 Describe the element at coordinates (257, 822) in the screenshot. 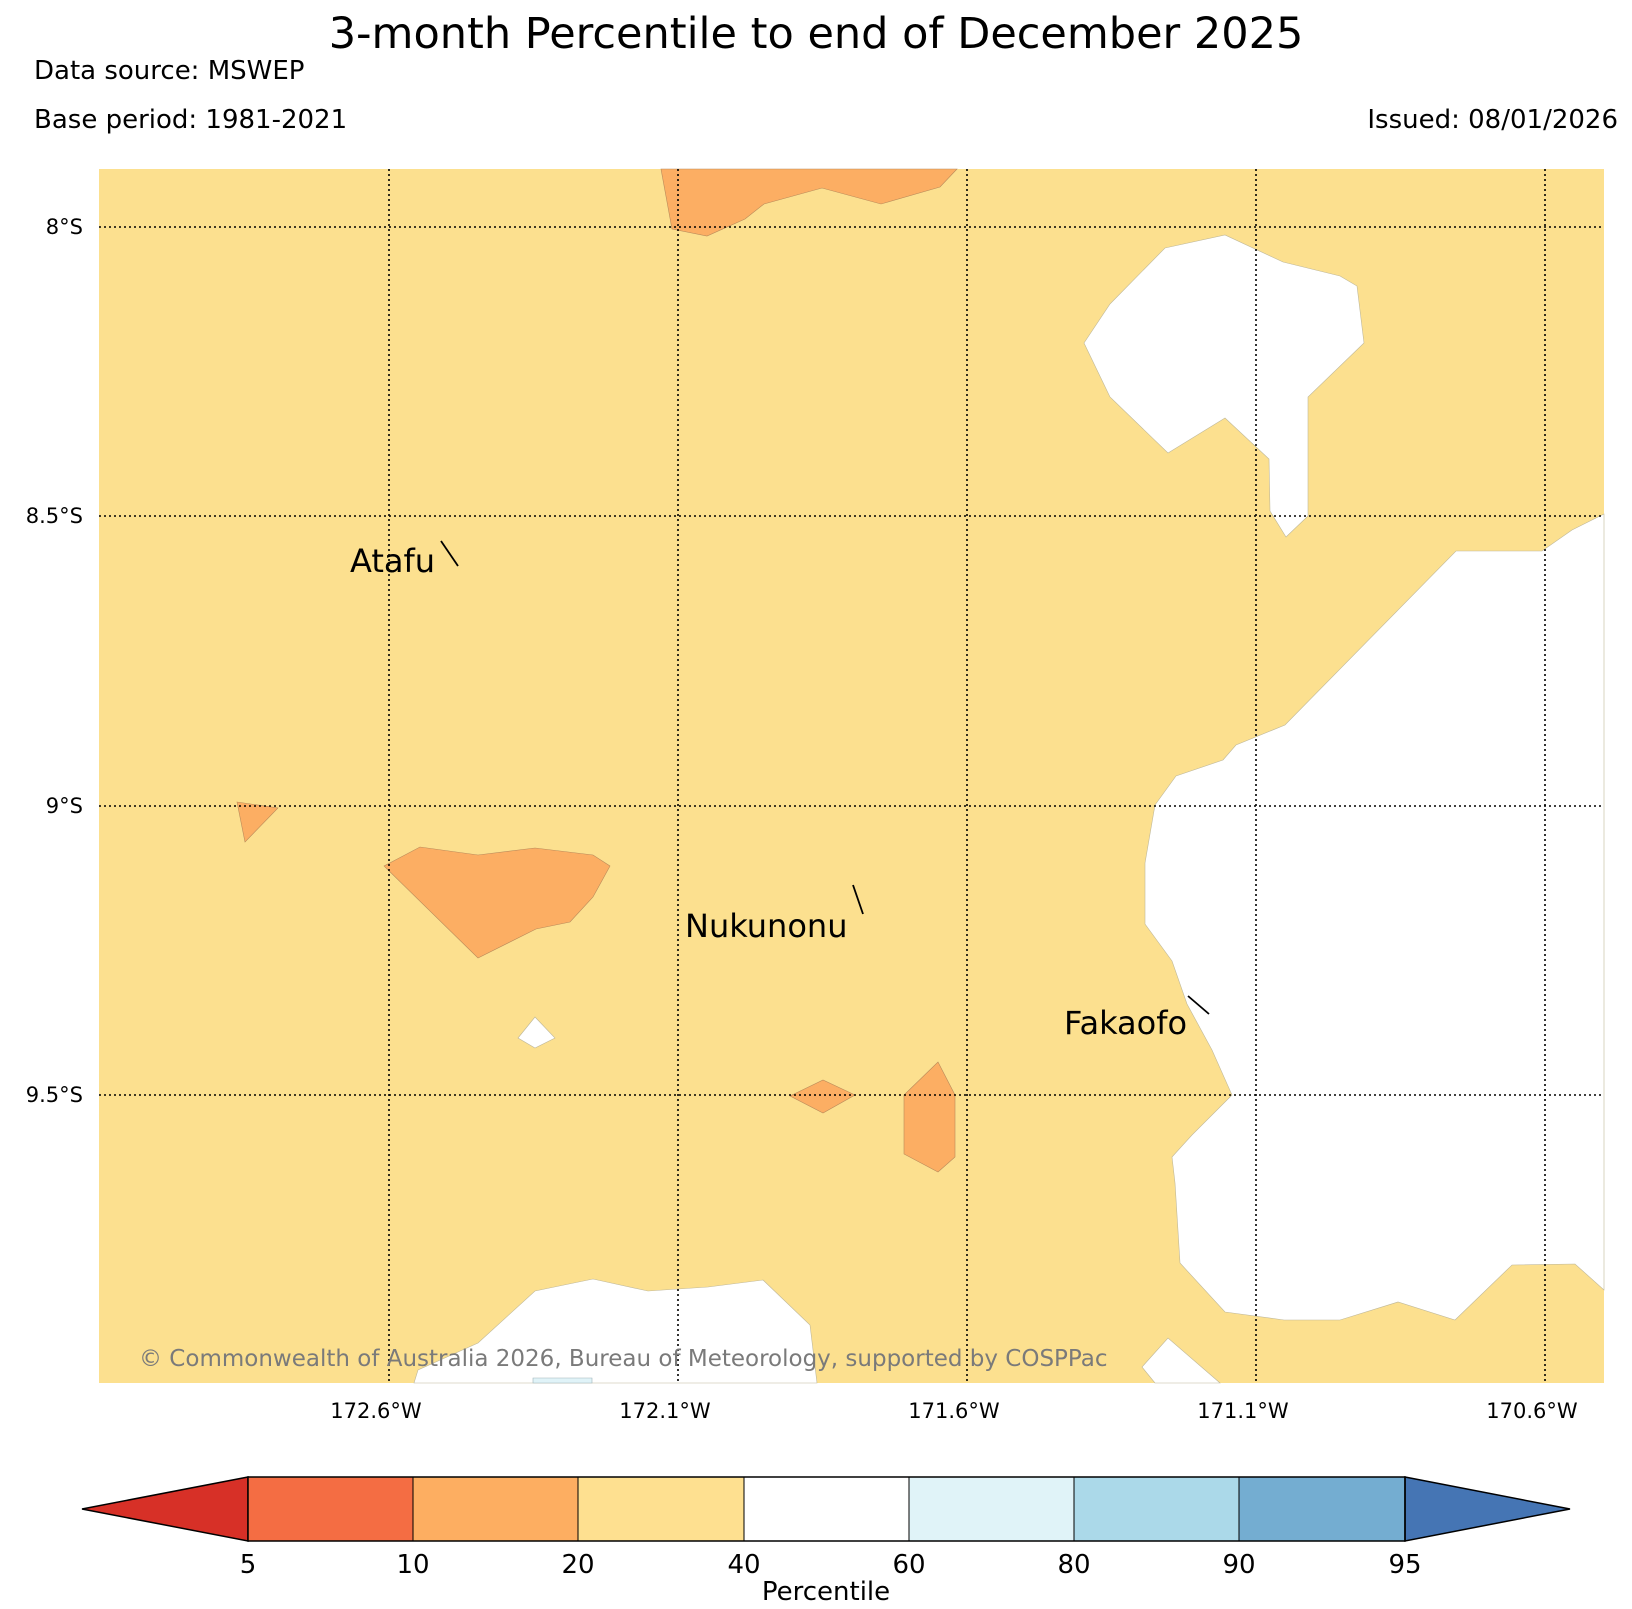

I see `percentile-10-20-region-small-west` at that location.